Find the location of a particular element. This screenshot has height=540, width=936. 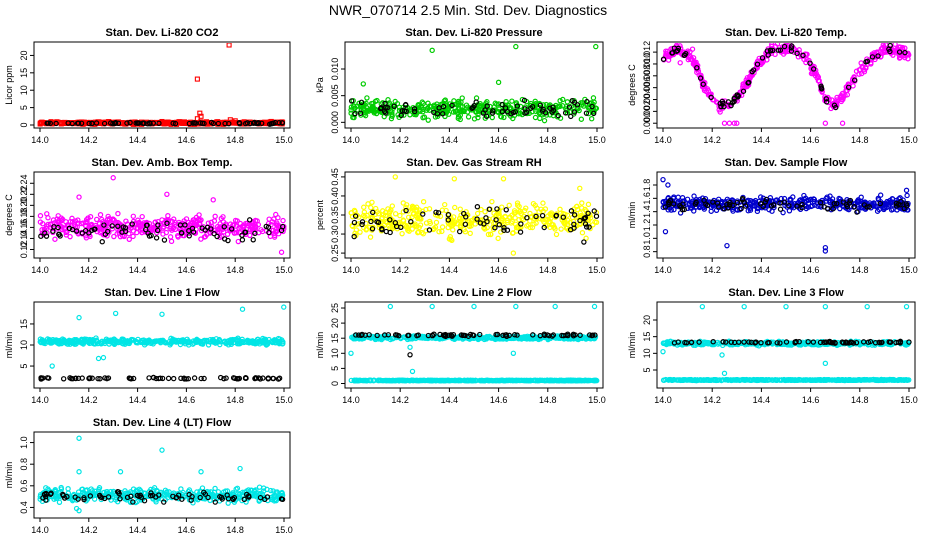

y-tick-label: 0.12 is located at coordinates (24, 250).